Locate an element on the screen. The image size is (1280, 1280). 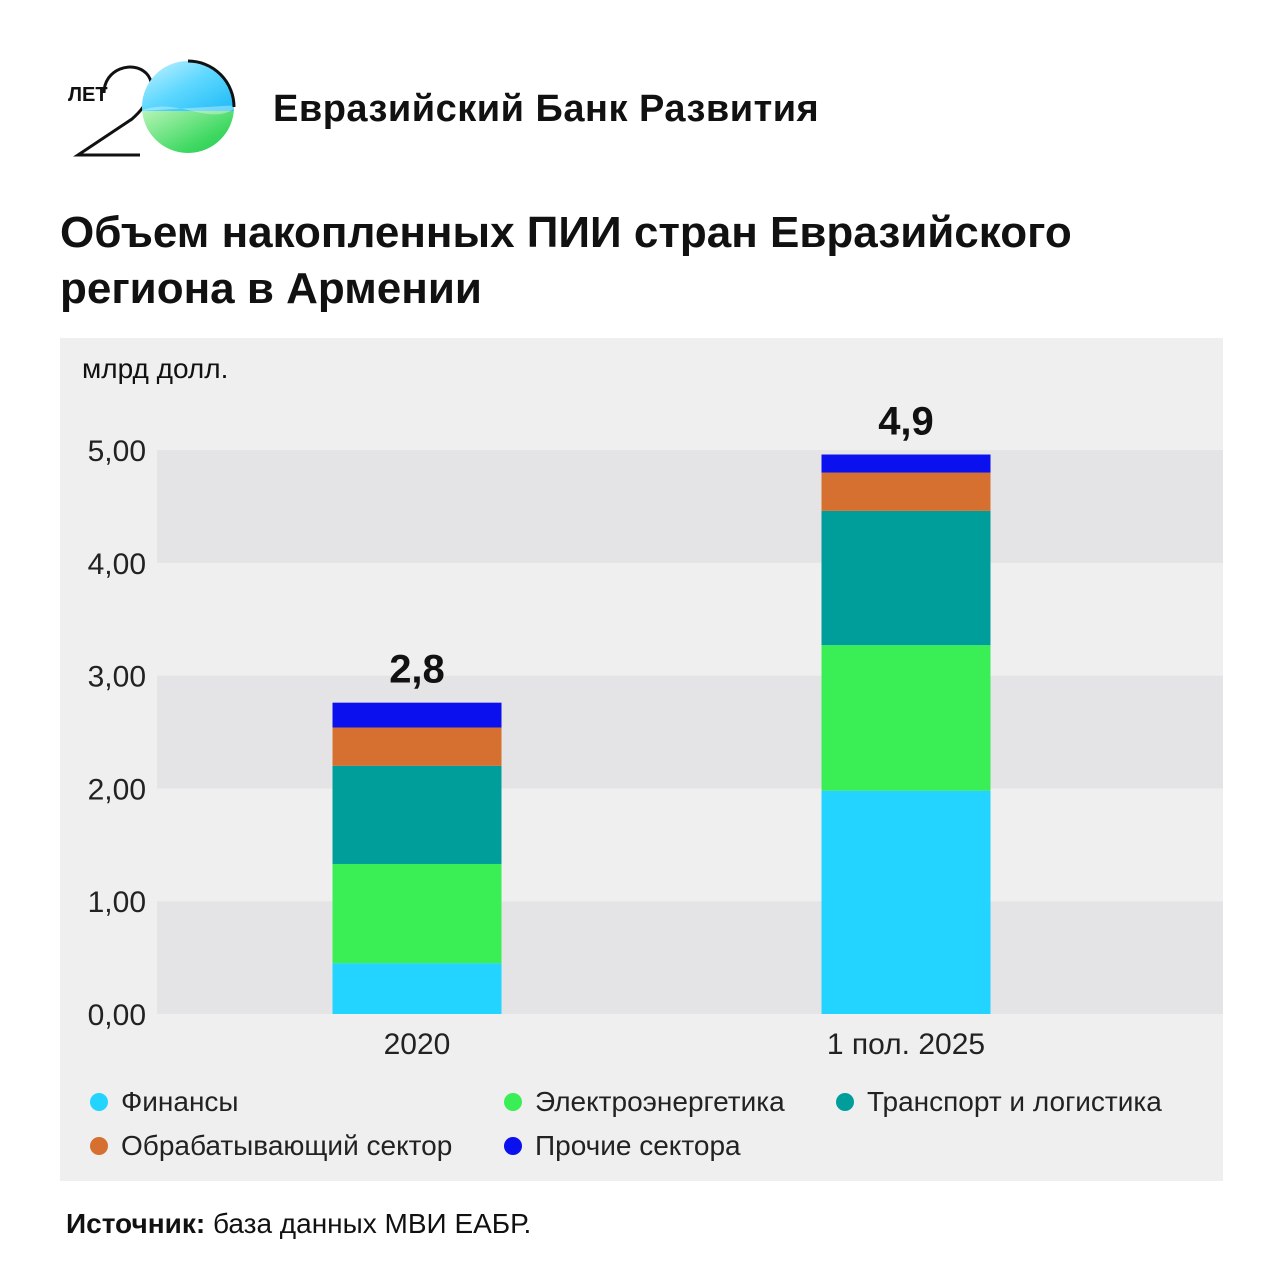
legend-item-energy: Электроэнергетика is located at coordinates (644, 1102).